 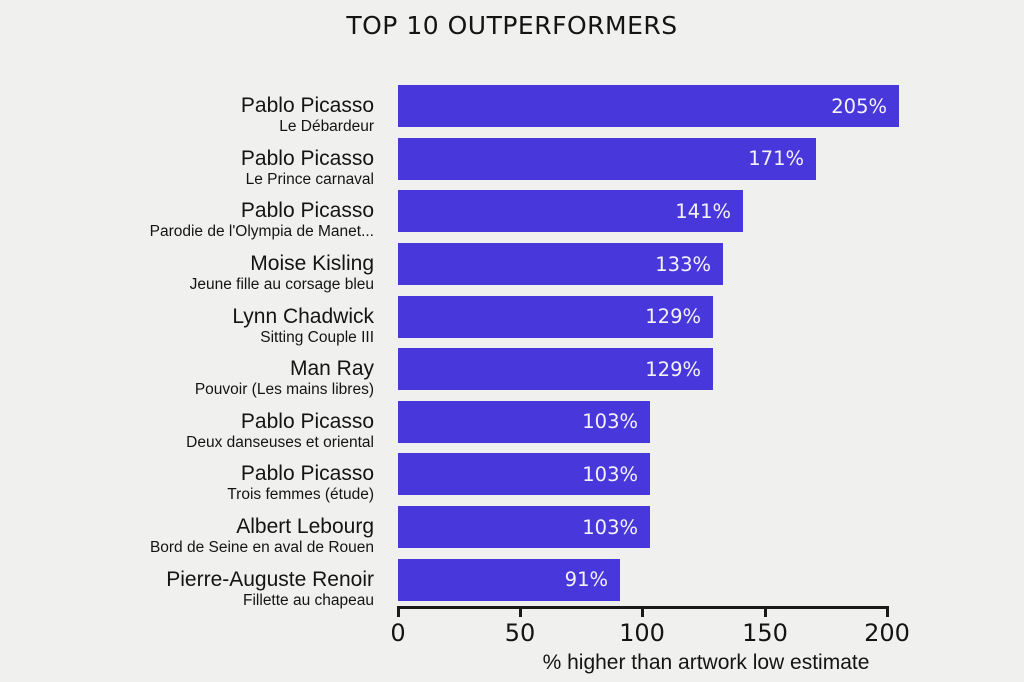 I want to click on chart-row: Man Ray Pouvoir (Les mains libres) 129%, so click(x=512, y=370).